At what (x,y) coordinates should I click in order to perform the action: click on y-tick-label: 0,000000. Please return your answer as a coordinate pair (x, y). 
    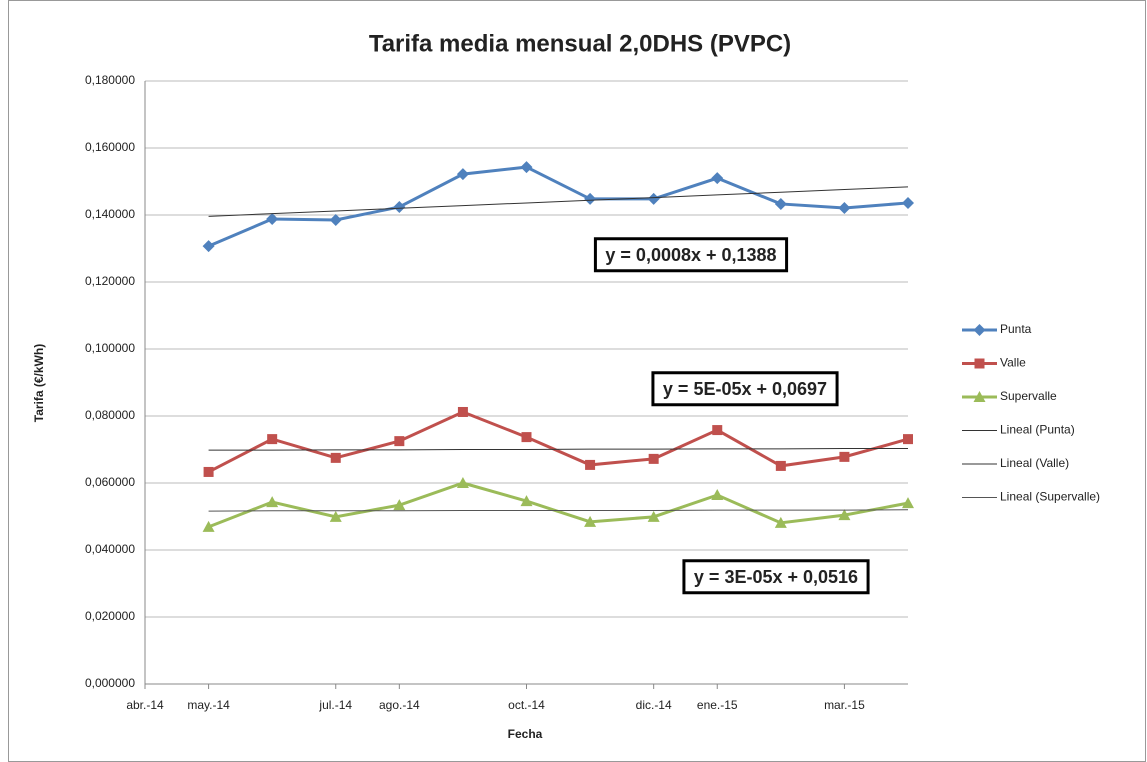
    Looking at the image, I should click on (110, 683).